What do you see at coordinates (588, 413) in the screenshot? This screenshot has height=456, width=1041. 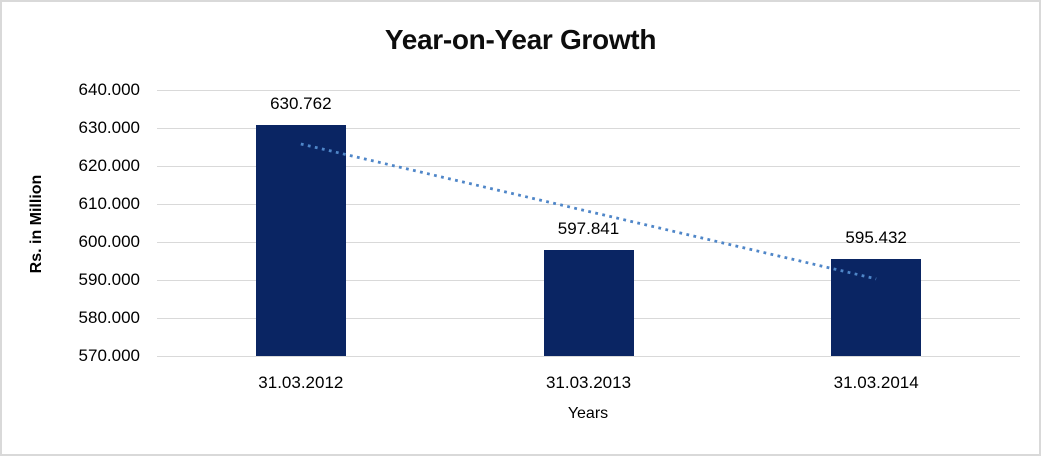 I see `x-axis-title: Years` at bounding box center [588, 413].